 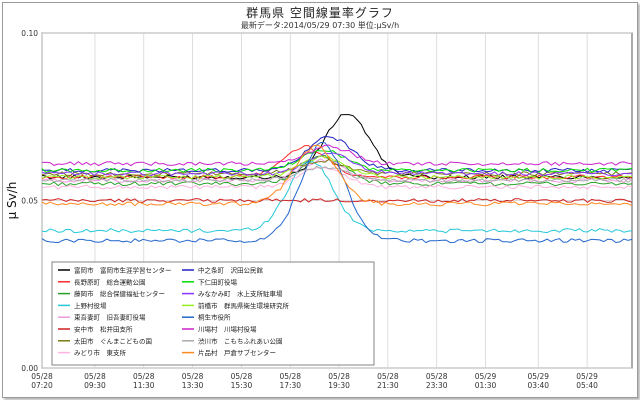 I want to click on legend-entry: 長野原町 総合運動公園, so click(x=110, y=281).